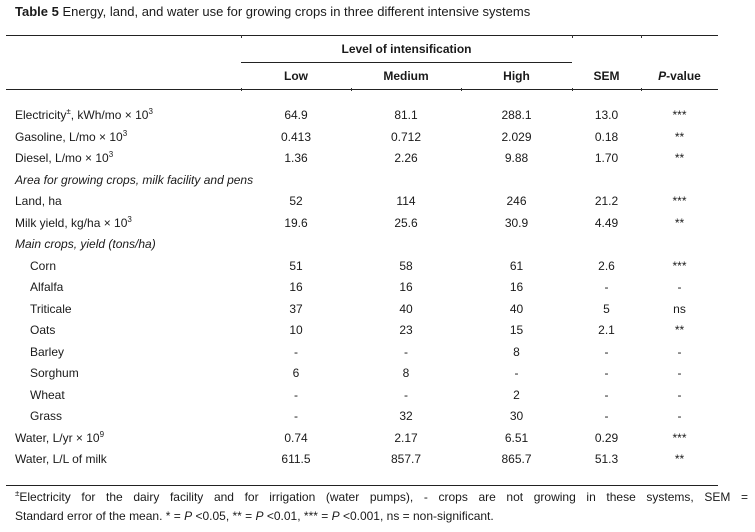 The image size is (755, 532). Describe the element at coordinates (377, 247) in the screenshot. I see `section-row: Main crops, yield (tons/ha)` at that location.